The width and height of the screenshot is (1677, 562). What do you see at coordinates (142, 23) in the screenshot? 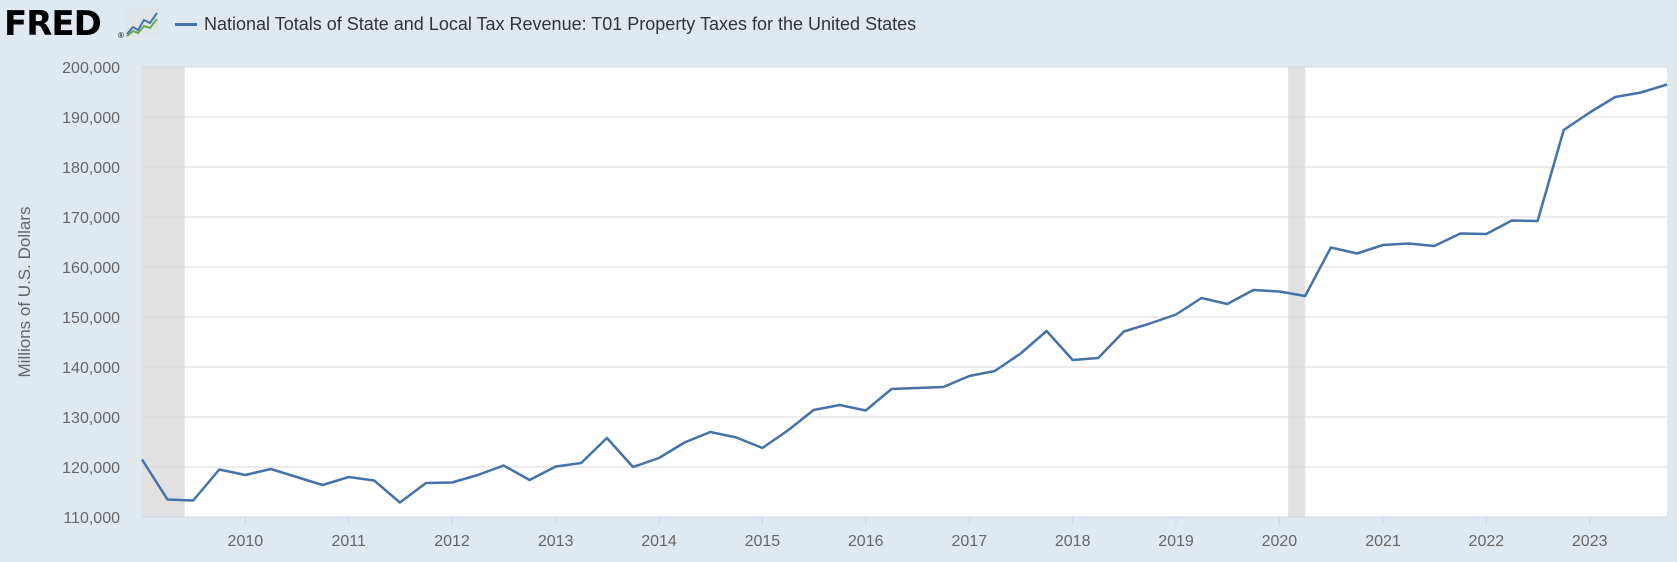
I see `chart-icon` at bounding box center [142, 23].